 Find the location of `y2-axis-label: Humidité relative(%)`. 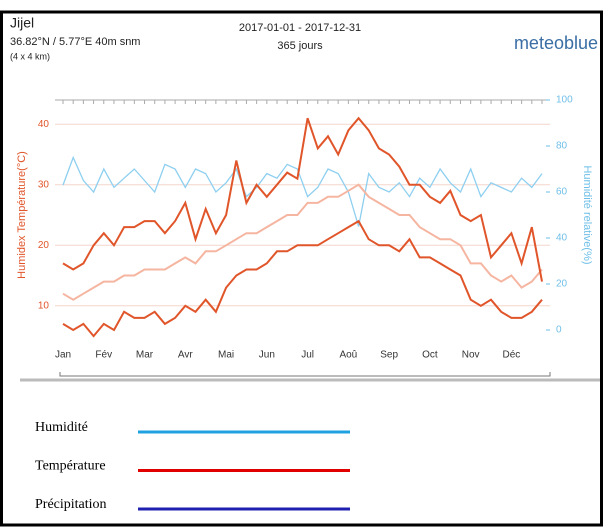

y2-axis-label: Humidité relative(%) is located at coordinates (587, 214).